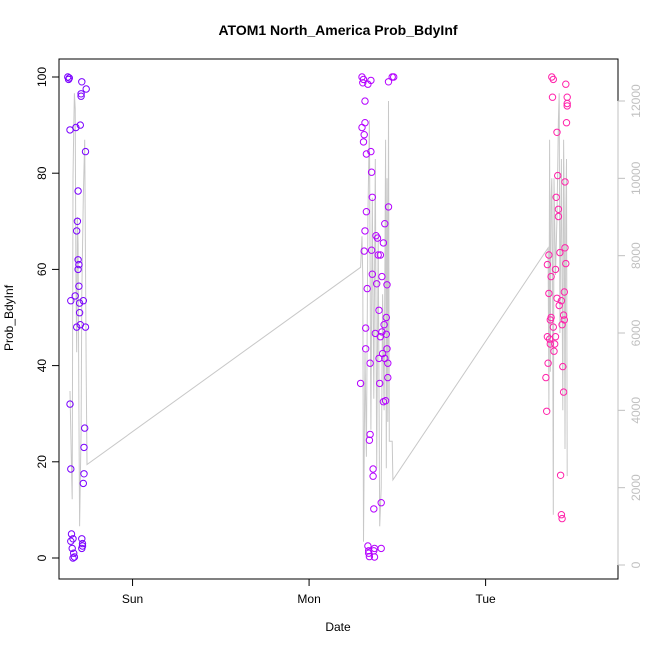  I want to click on y2-tick-label: 6000, so click(636, 332).